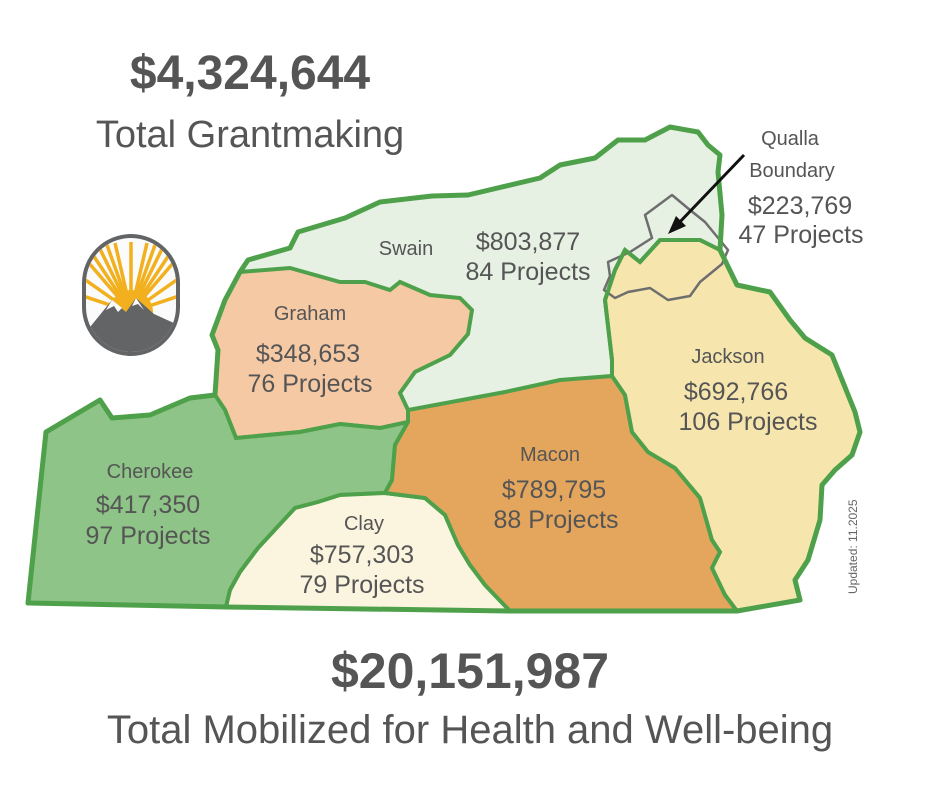 Image resolution: width=940 pixels, height=788 pixels. I want to click on grantmaking-label: Total Grantmaking, so click(250, 135).